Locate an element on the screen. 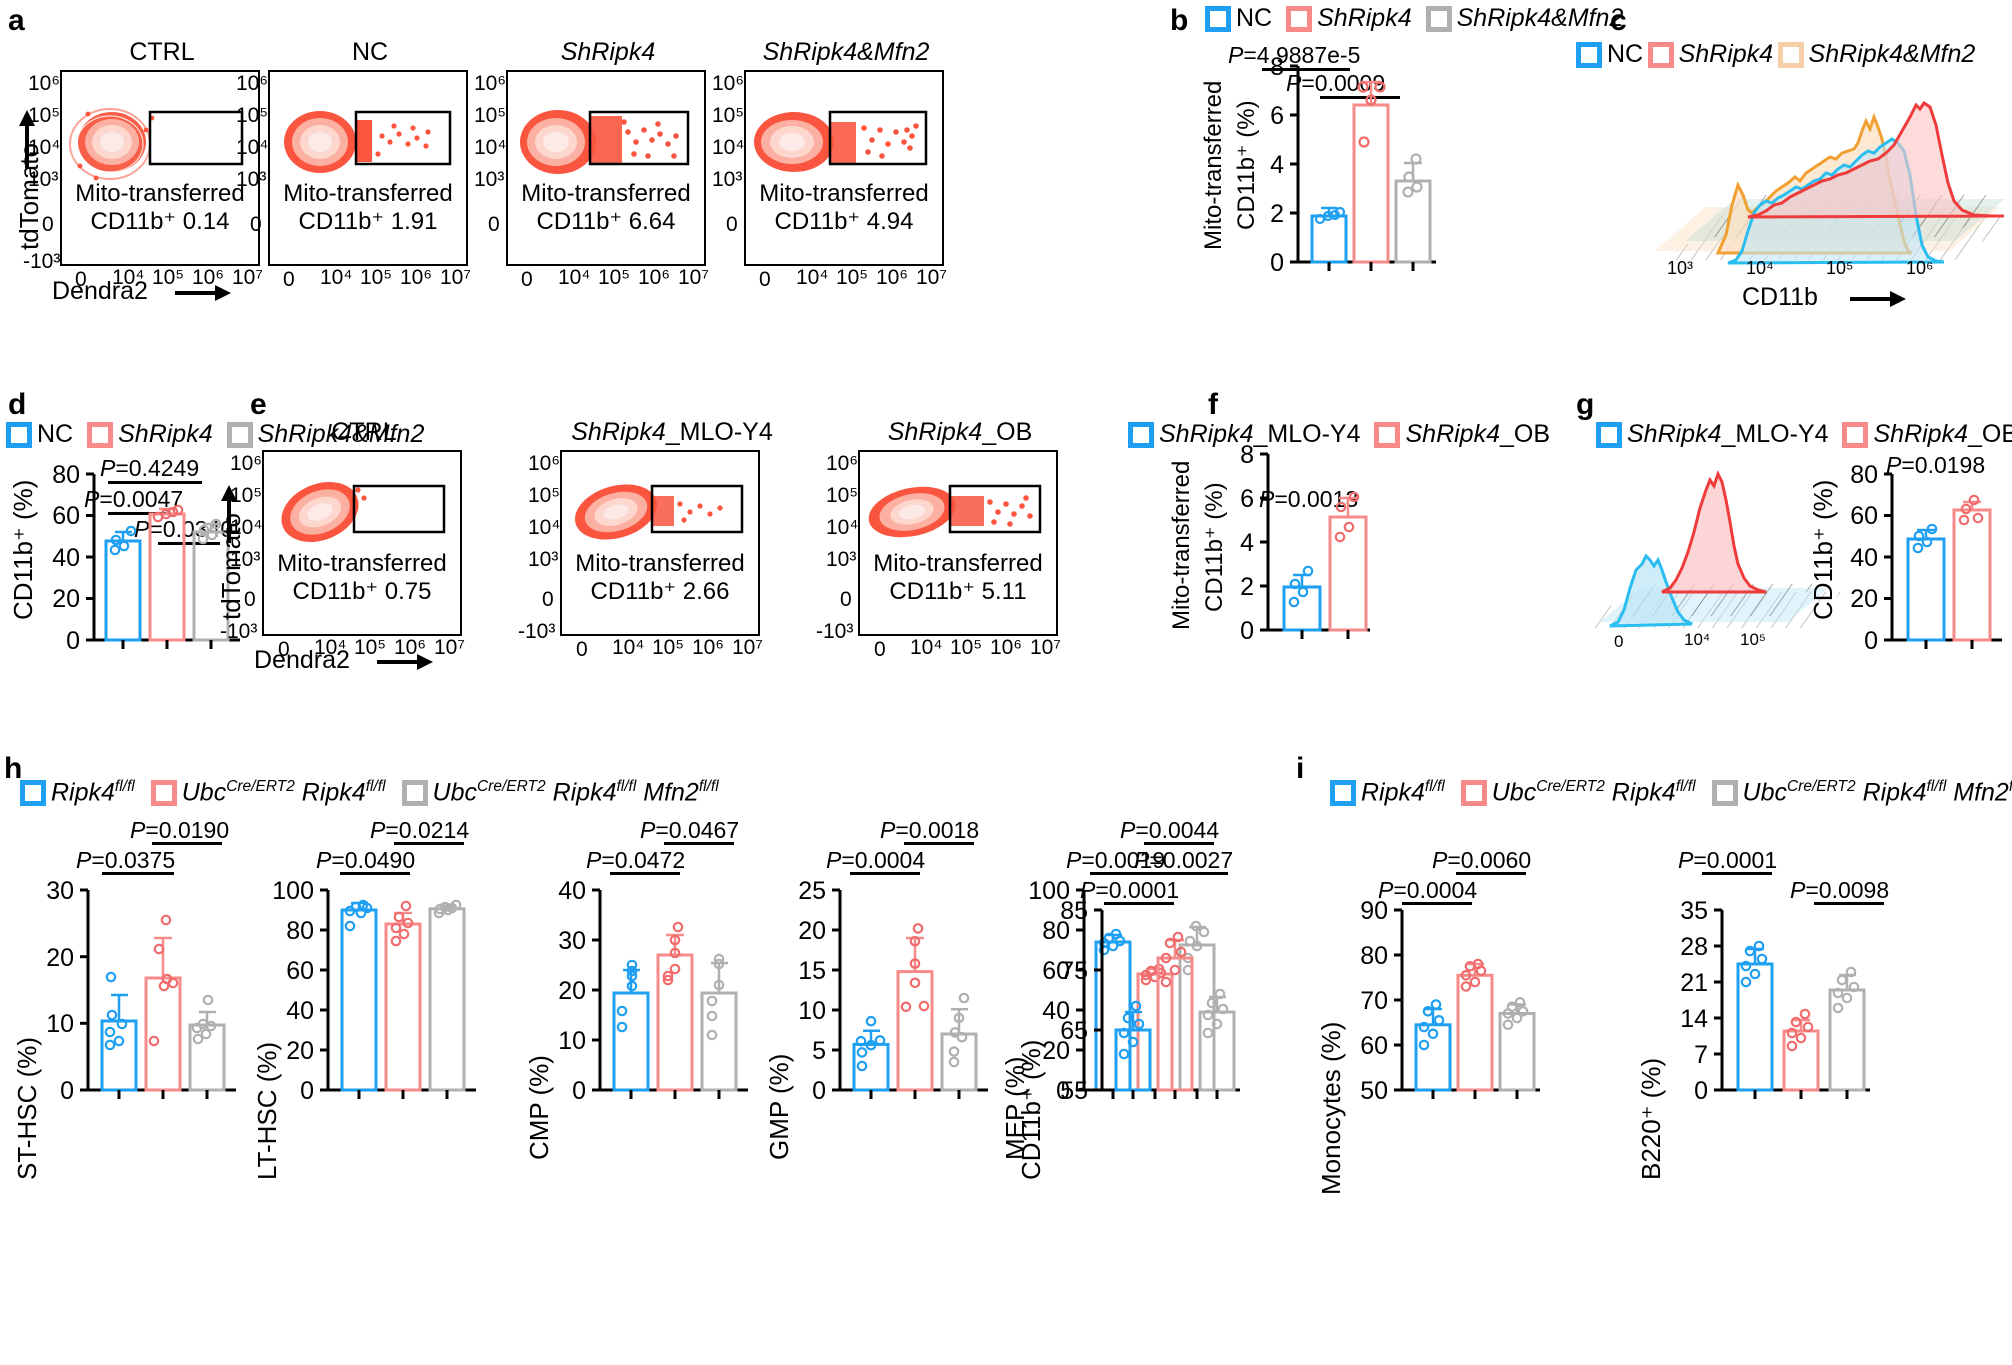  panel-b-legend-label-0: NC is located at coordinates (1254, 18).